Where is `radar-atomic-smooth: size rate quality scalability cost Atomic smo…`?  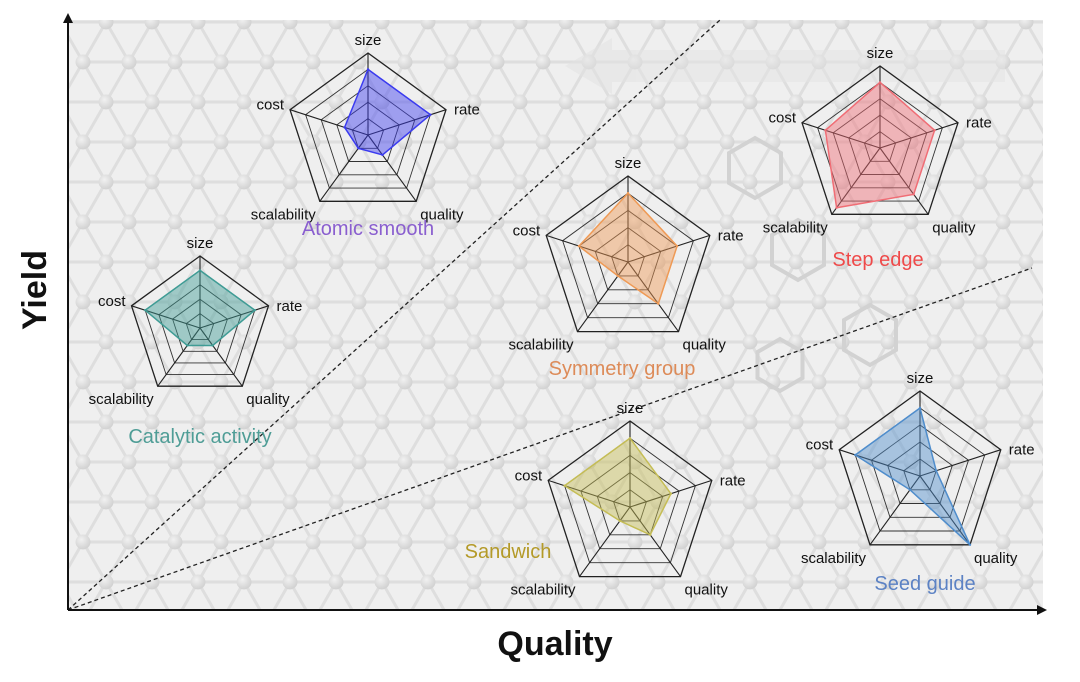 radar-atomic-smooth: size rate quality scalability cost Atomic smo… is located at coordinates (365, 136).